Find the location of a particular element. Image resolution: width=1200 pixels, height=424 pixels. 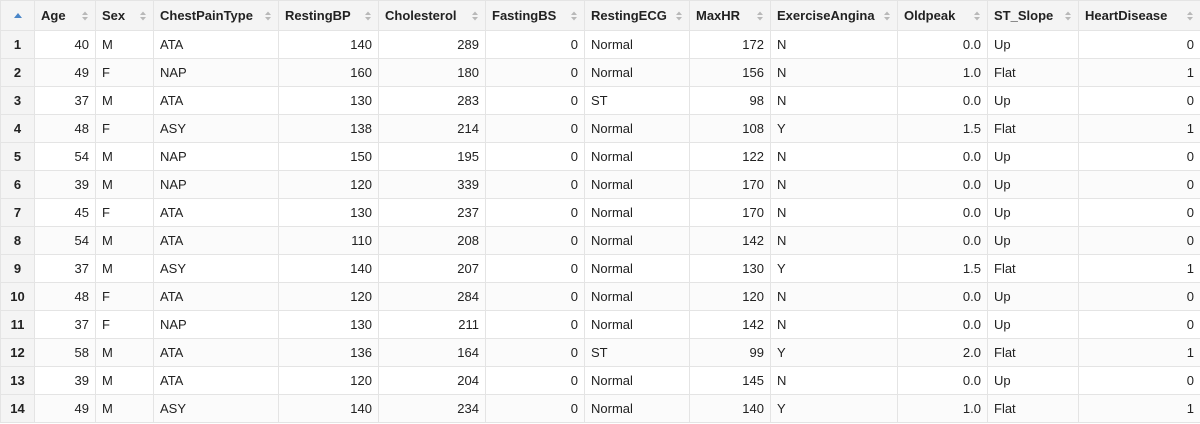

column-header-label: ST_Slope is located at coordinates (1024, 15).